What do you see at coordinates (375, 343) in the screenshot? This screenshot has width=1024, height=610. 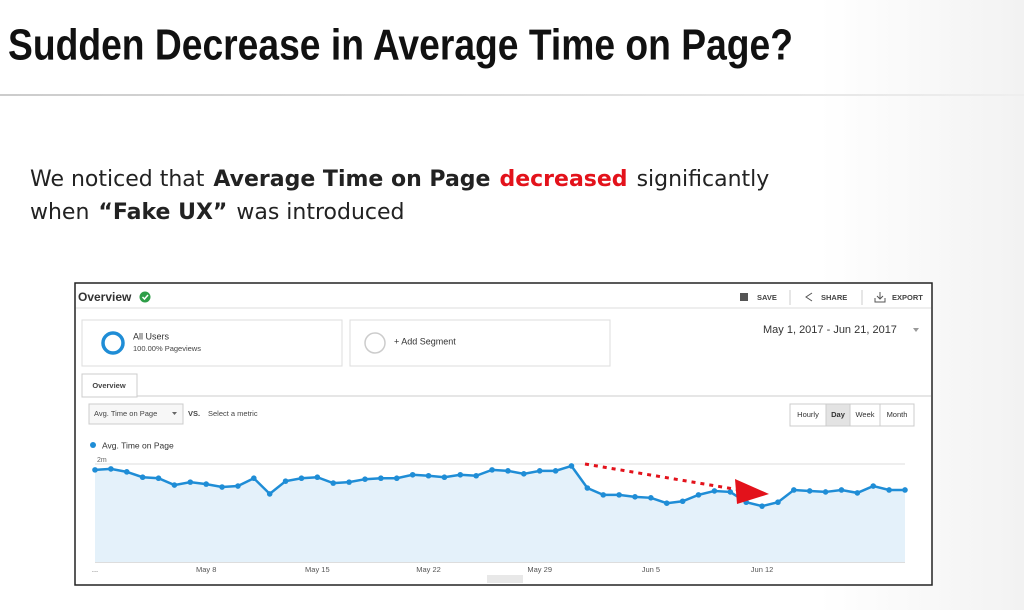 I see `add-segment-icon` at bounding box center [375, 343].